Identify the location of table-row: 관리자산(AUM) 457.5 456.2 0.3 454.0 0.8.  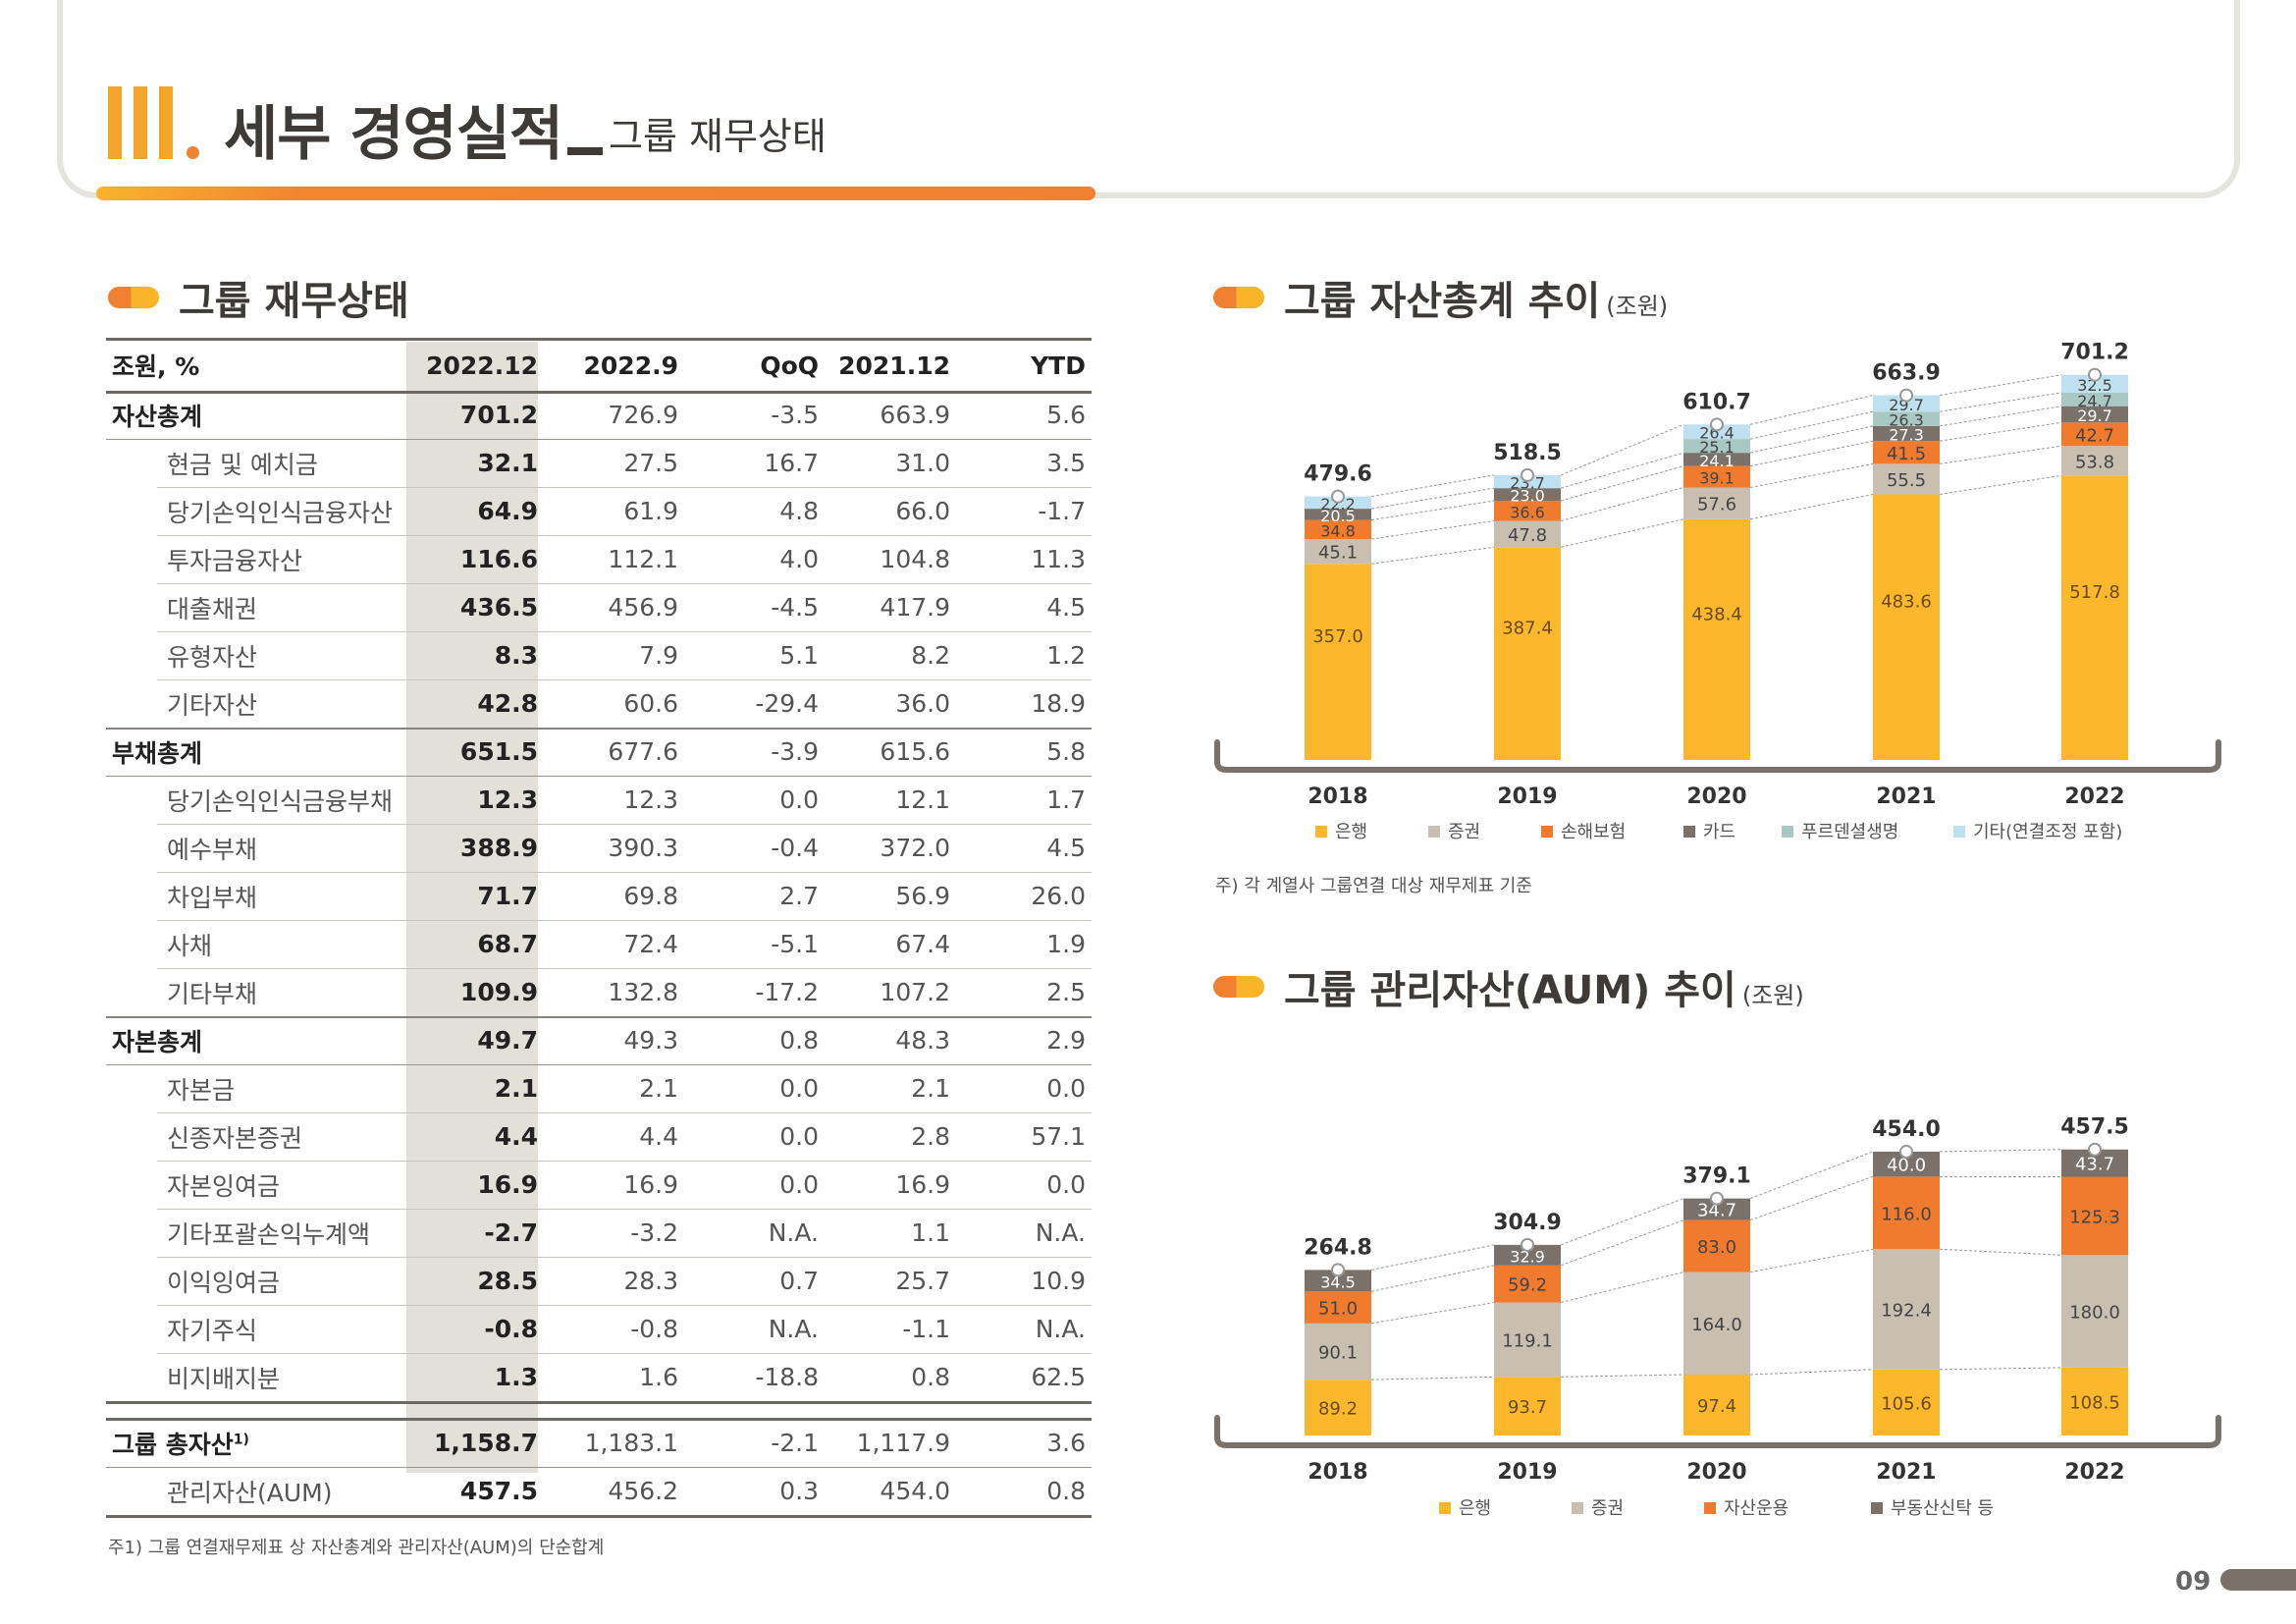
(599, 1491).